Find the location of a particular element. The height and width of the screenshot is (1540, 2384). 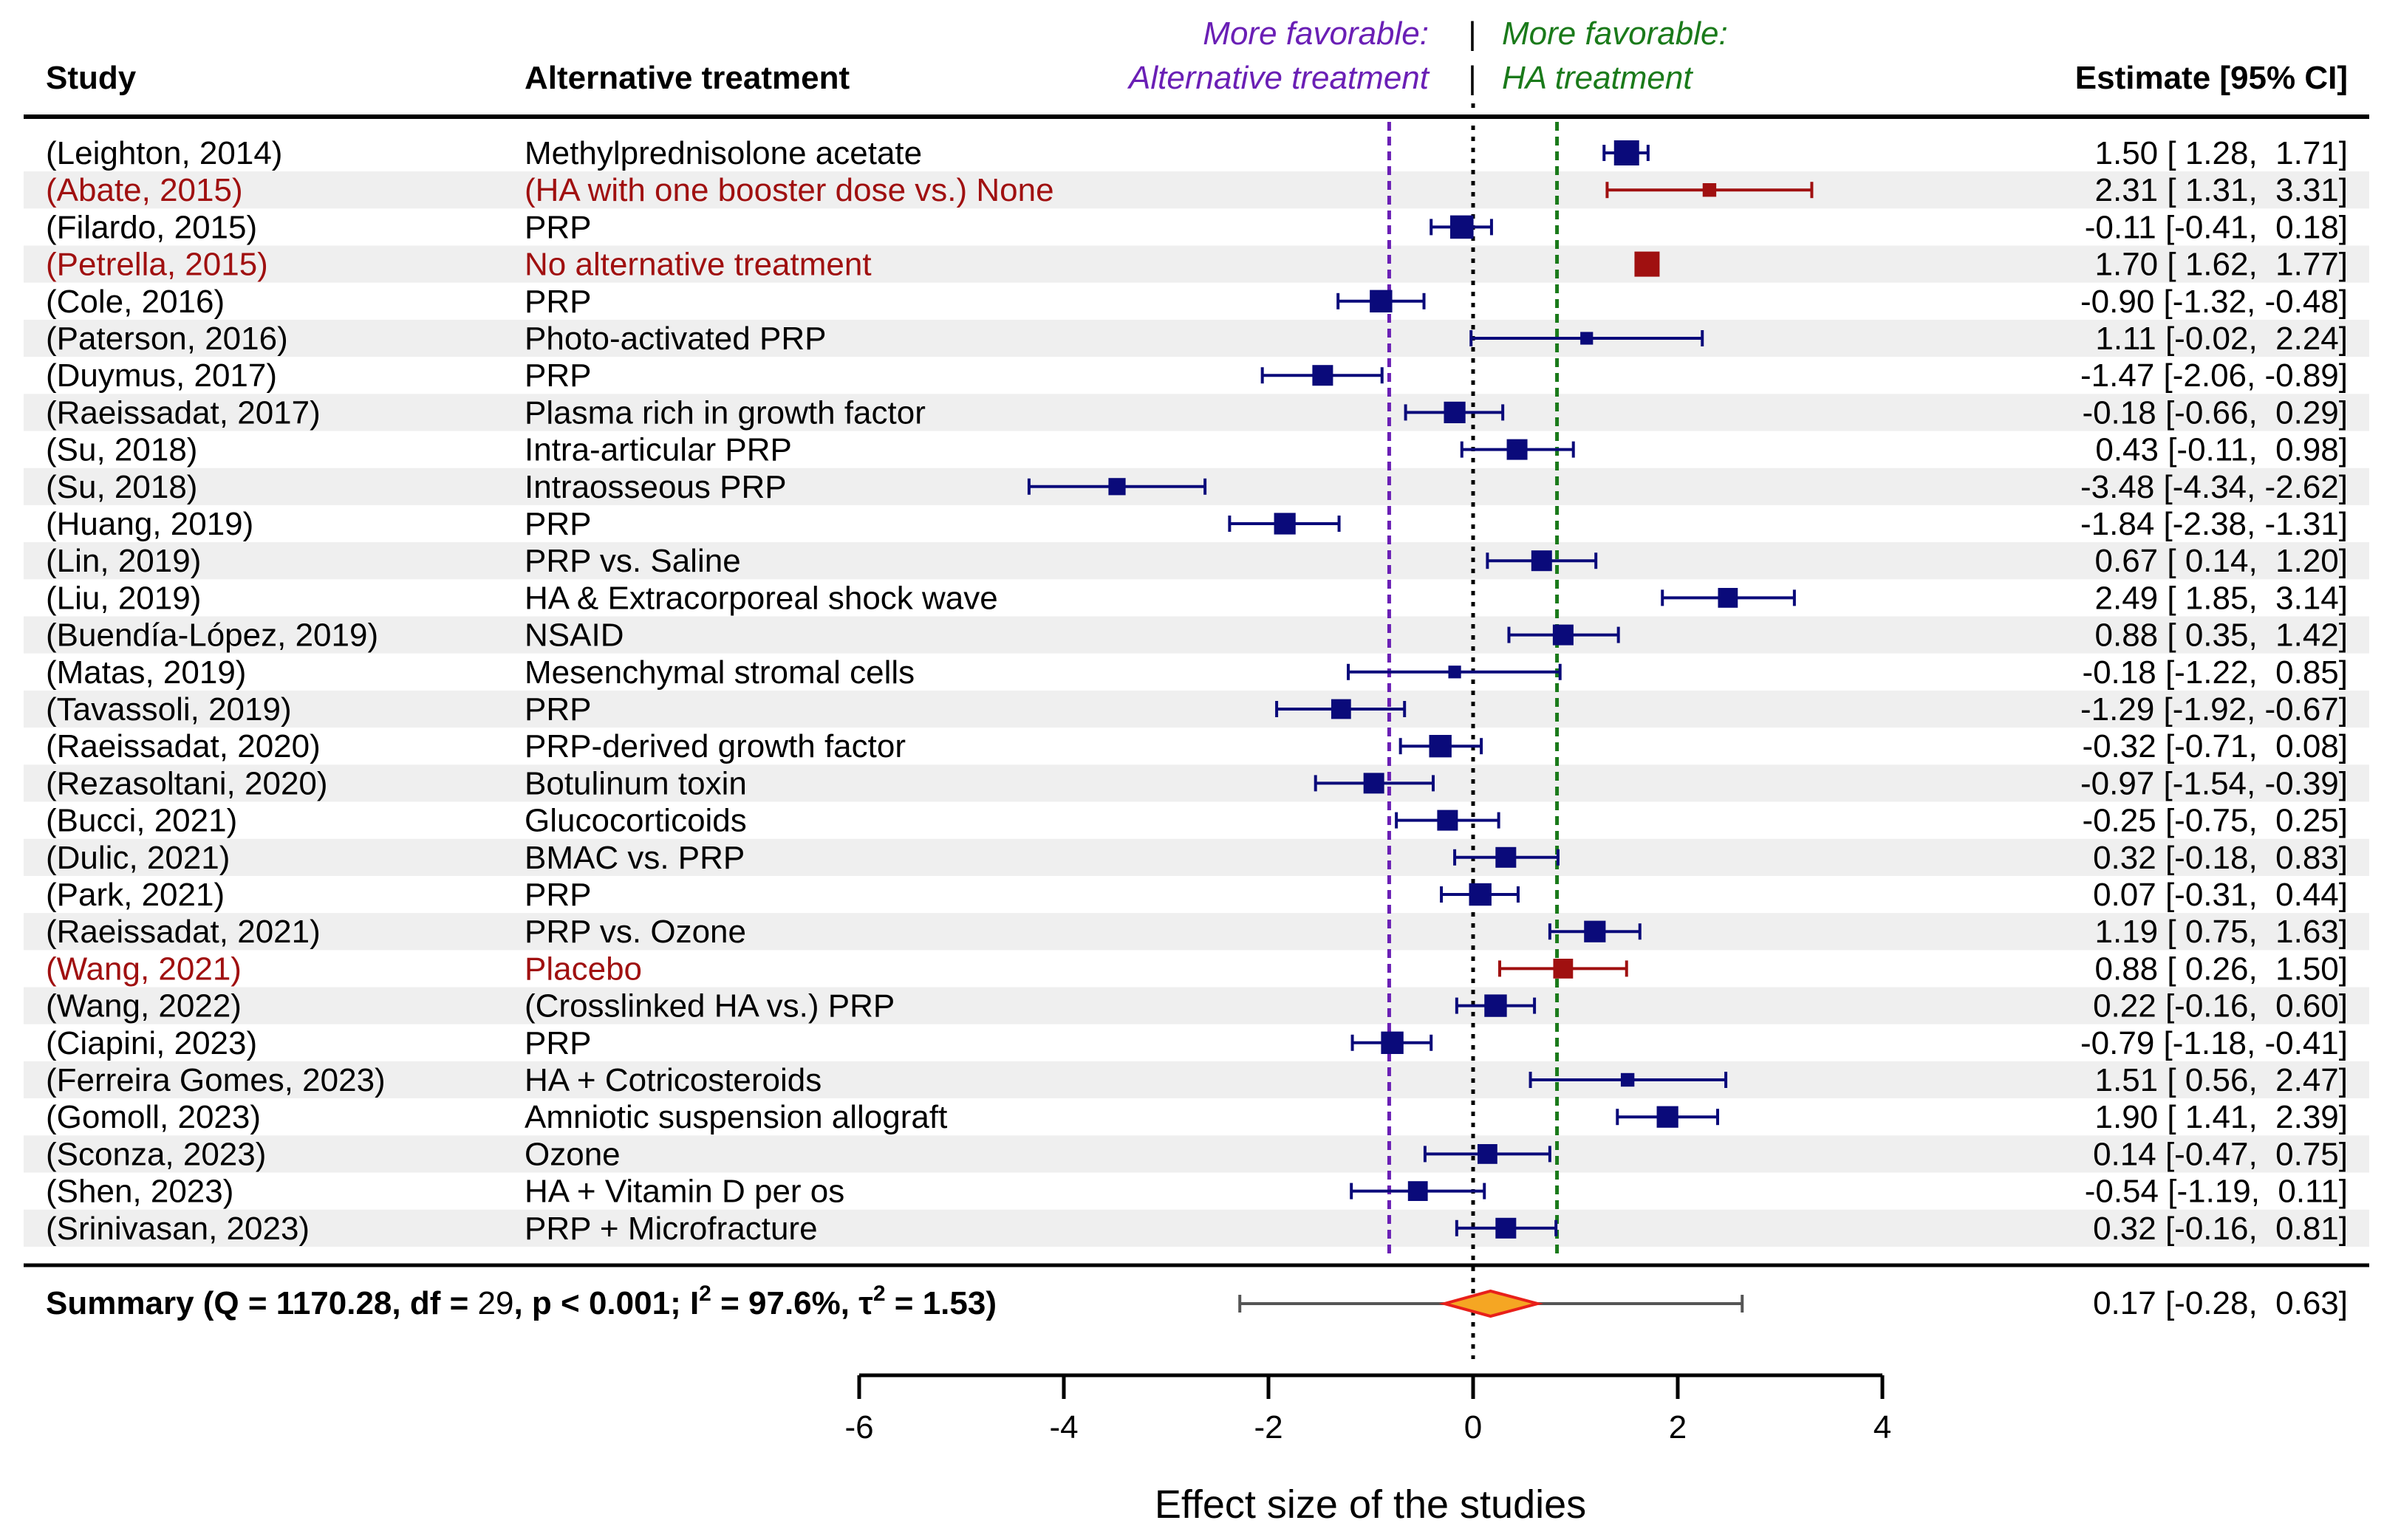

study-label: (Abate, 2015) is located at coordinates (144, 190).